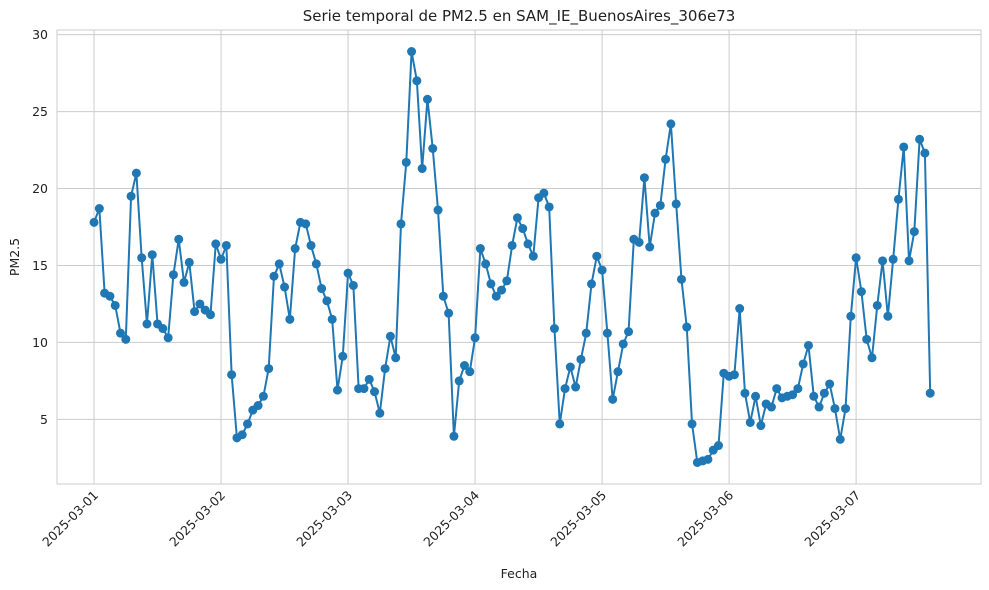 The image size is (989, 590). What do you see at coordinates (40, 265) in the screenshot?
I see `y-tick-label: 15` at bounding box center [40, 265].